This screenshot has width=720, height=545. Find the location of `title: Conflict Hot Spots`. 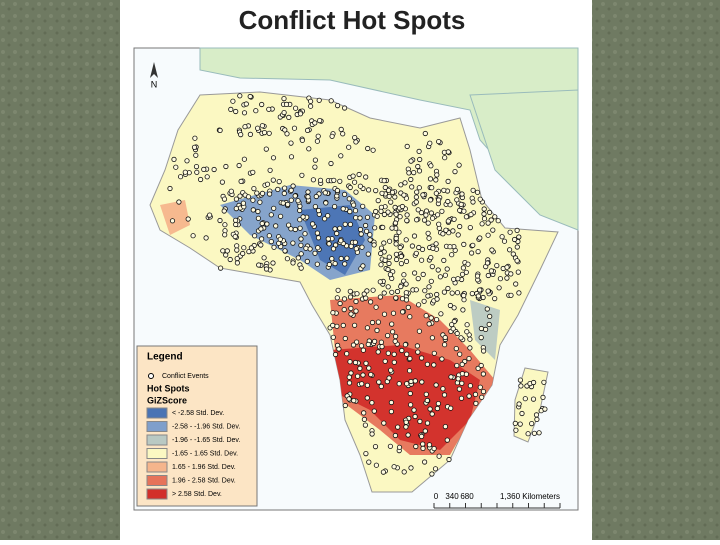

title: Conflict Hot Spots is located at coordinates (352, 20).